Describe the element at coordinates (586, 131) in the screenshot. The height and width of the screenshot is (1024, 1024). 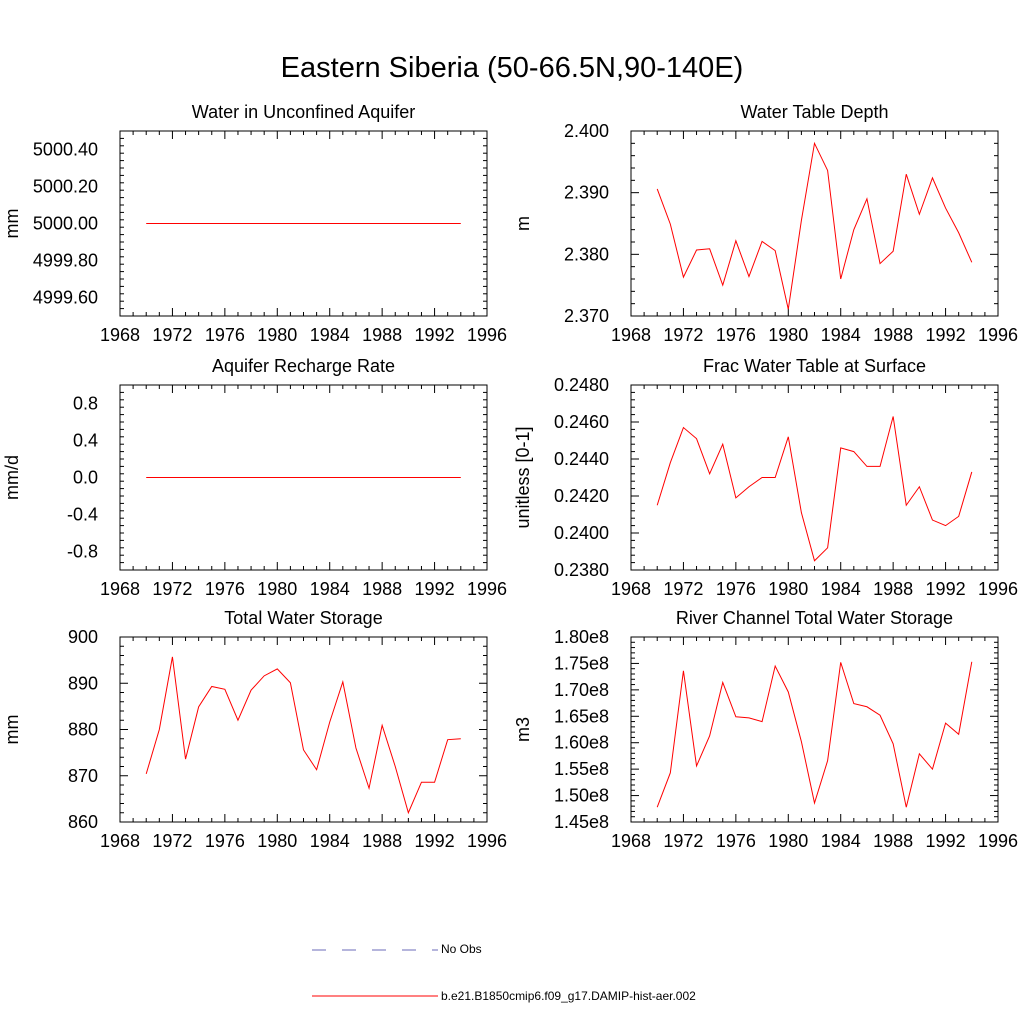
I see `y-tick-label: 2.400` at that location.